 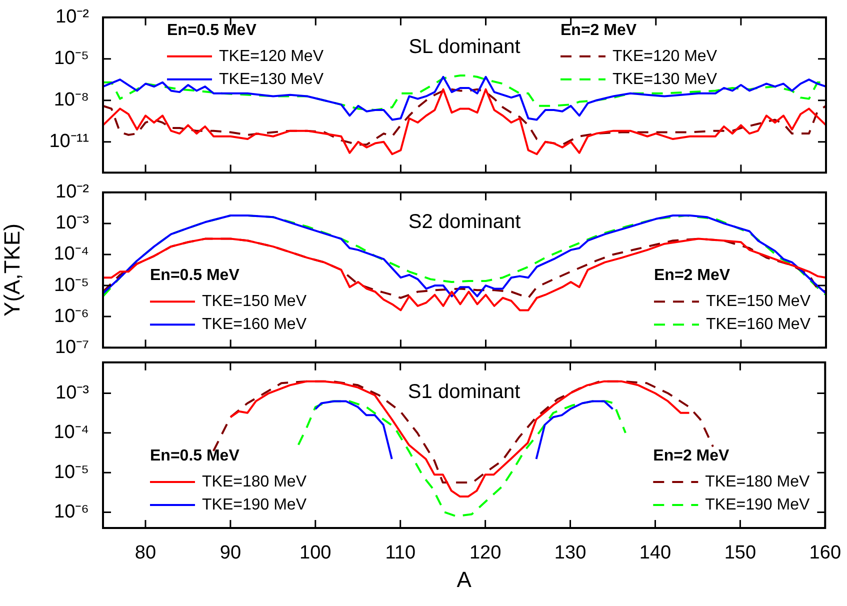 I want to click on x-tick-label: 90, so click(x=231, y=553).